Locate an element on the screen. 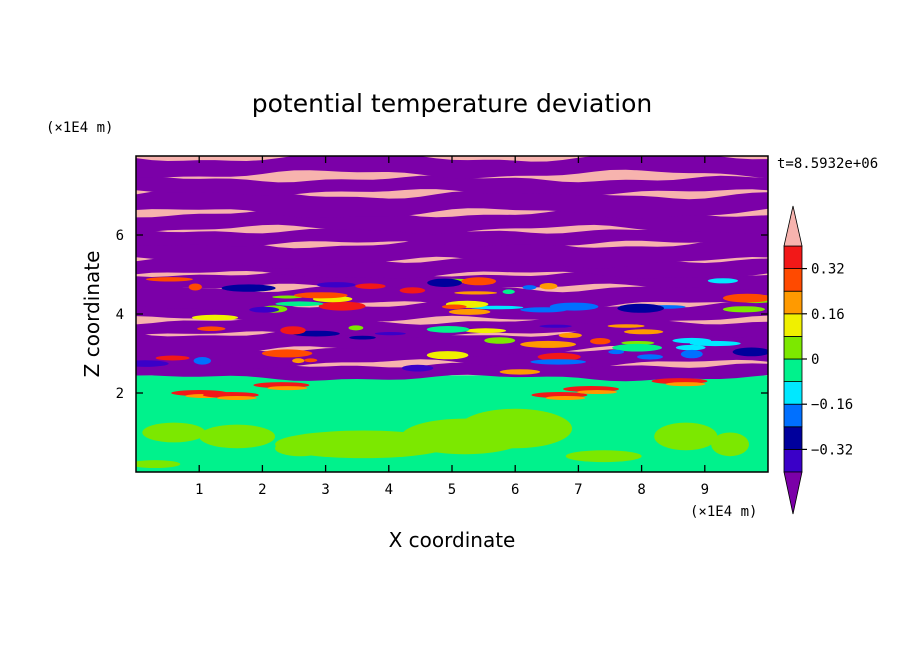 This screenshot has height=654, width=904. x-tick-label: 1 is located at coordinates (199, 490).